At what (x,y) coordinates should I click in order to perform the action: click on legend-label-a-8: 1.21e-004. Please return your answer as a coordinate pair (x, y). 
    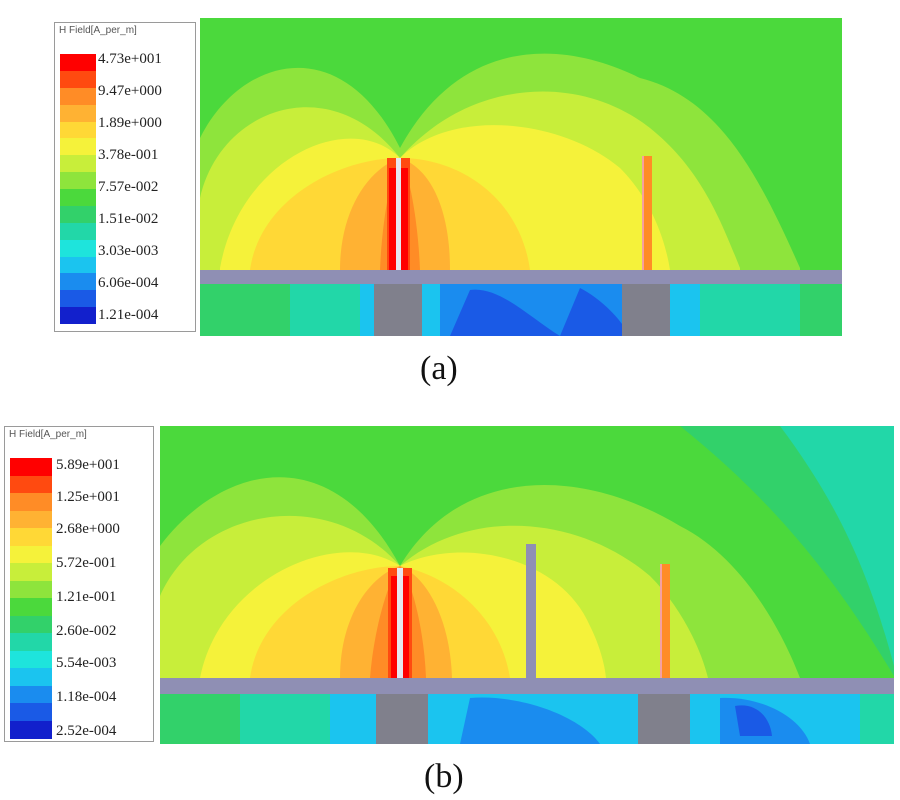
    Looking at the image, I should click on (128, 315).